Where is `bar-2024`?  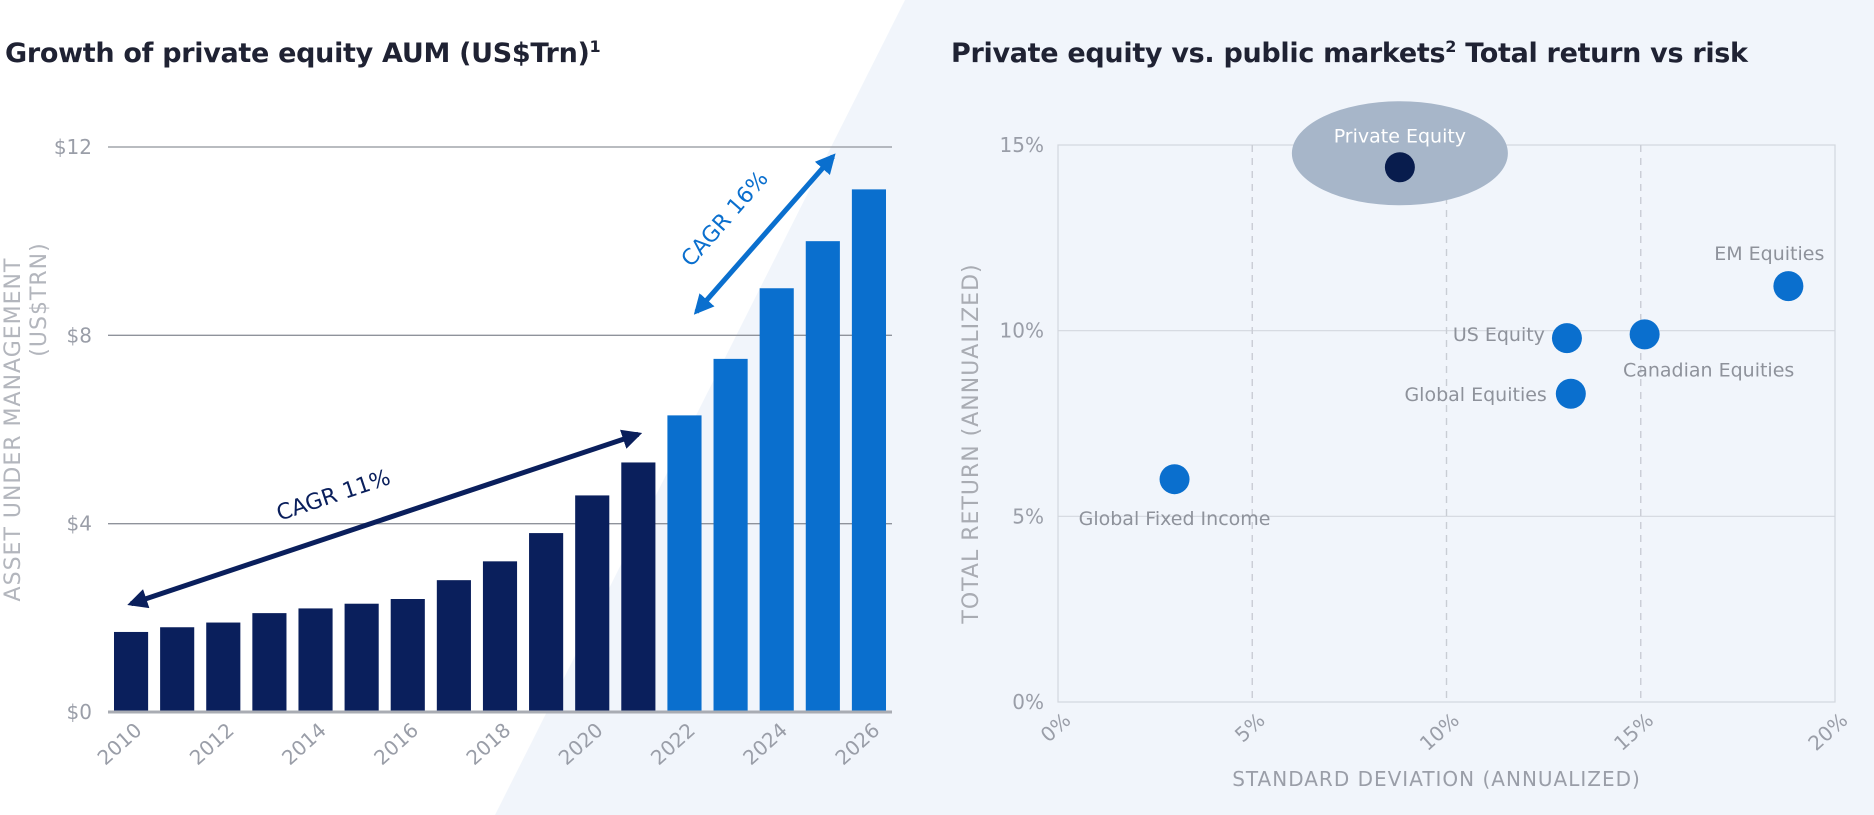 bar-2024 is located at coordinates (776, 500).